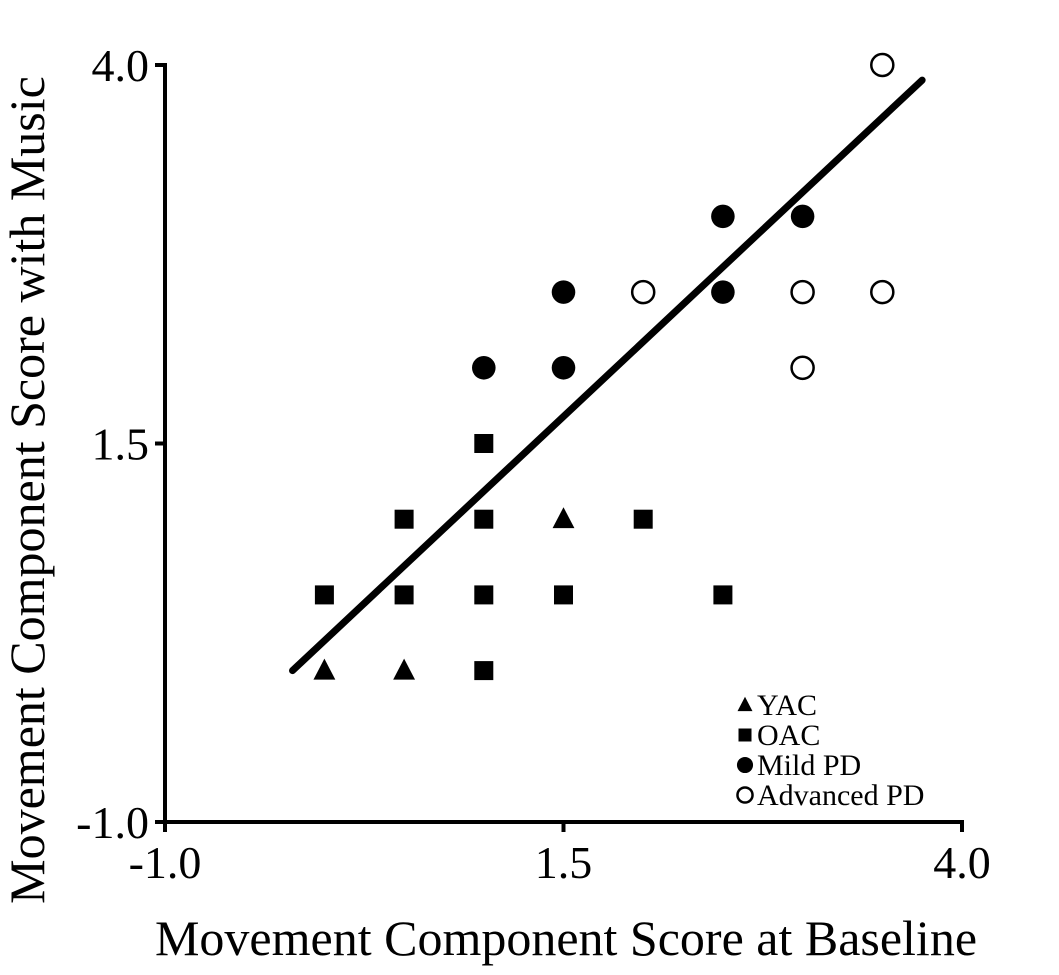 This screenshot has height=975, width=1059. What do you see at coordinates (840, 795) in the screenshot?
I see `legend-label: Advanced PD` at bounding box center [840, 795].